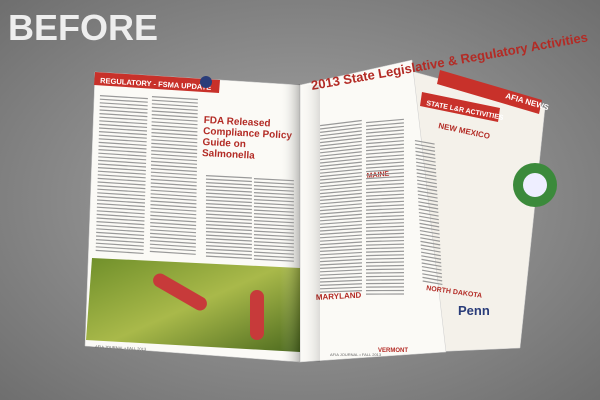 The image size is (600, 400). I want to click on label: BEFORE, so click(83, 27).